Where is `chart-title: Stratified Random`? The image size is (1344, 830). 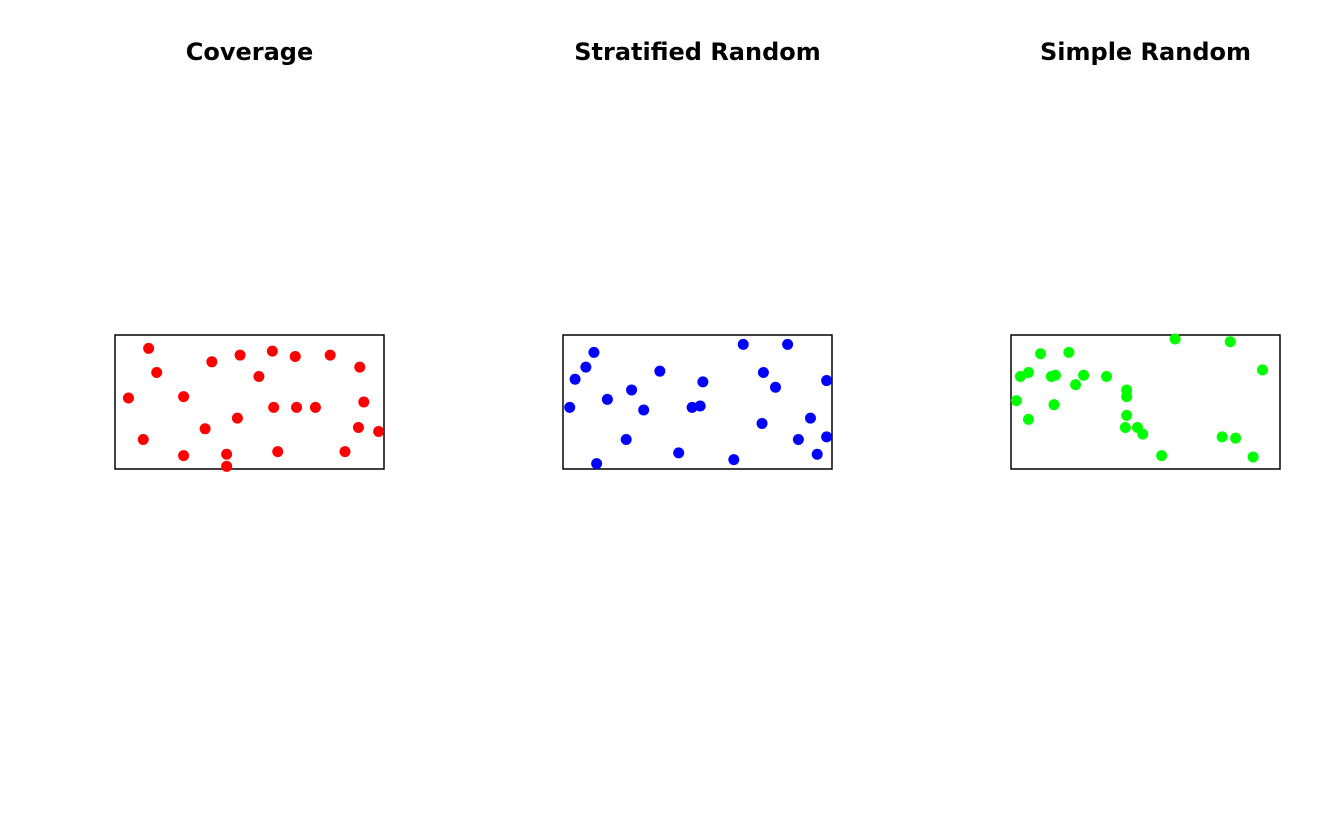
chart-title: Stratified Random is located at coordinates (697, 52).